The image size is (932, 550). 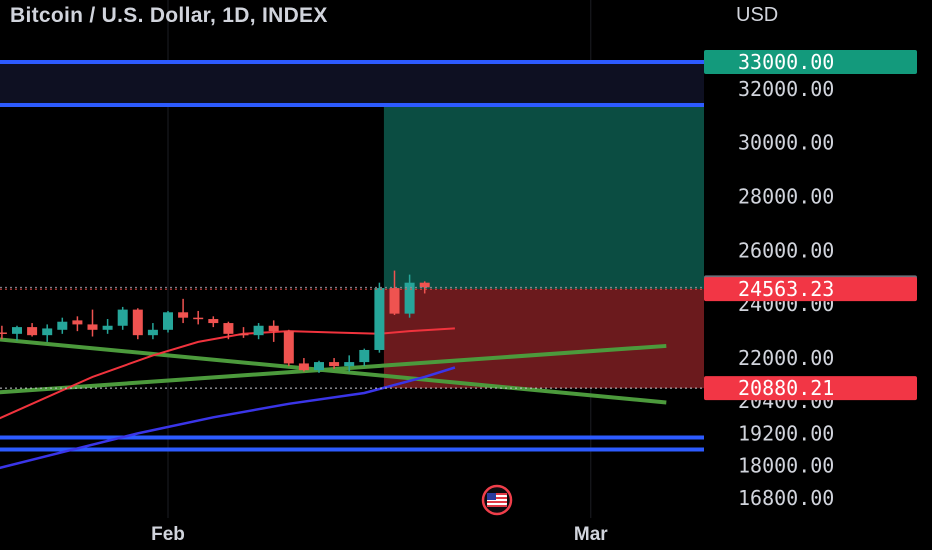 I want to click on price-tick-label: 30000.00, so click(x=786, y=143).